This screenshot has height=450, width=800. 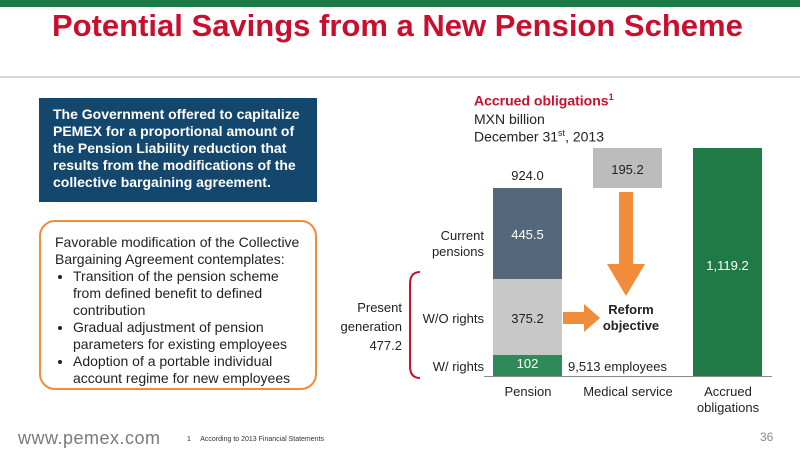 I want to click on x-tick-medical-service: Medical service, so click(x=628, y=391).